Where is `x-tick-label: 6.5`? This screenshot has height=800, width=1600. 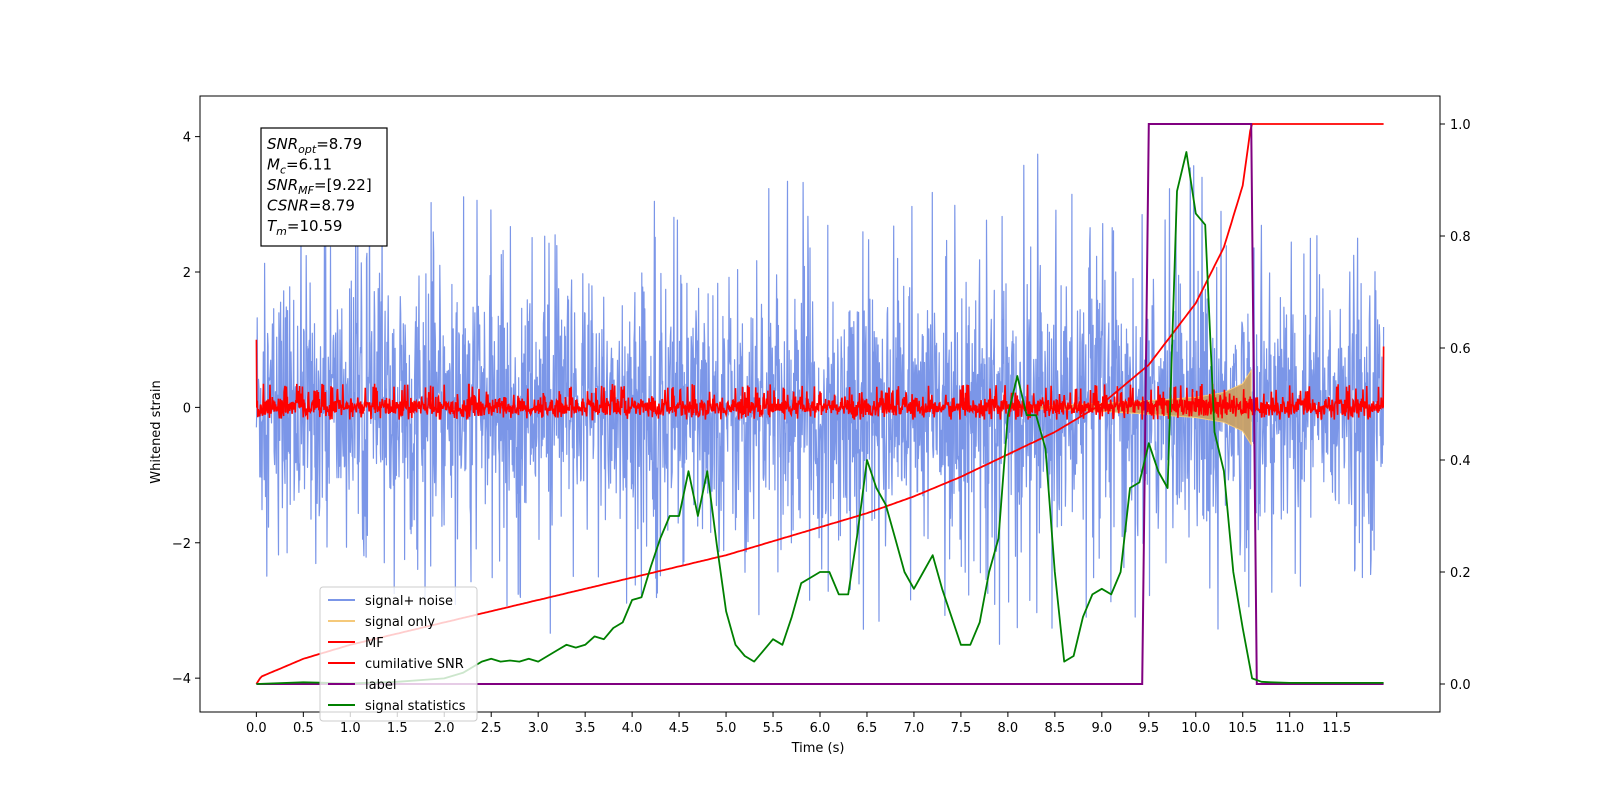
x-tick-label: 6.5 is located at coordinates (867, 728).